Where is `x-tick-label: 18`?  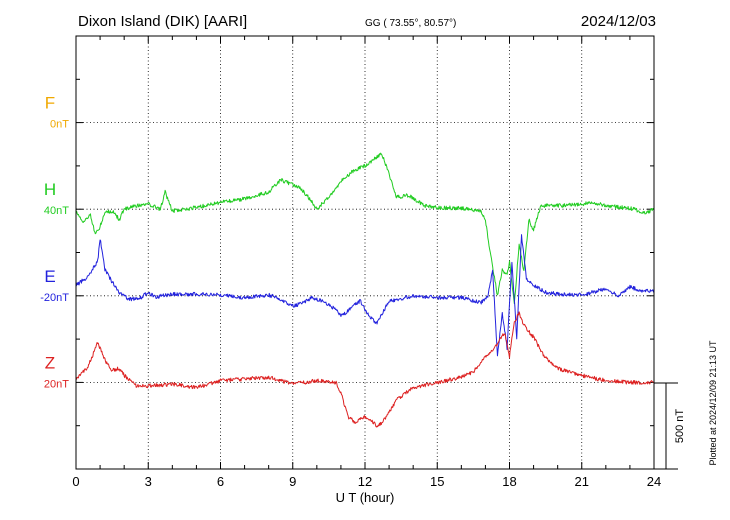
x-tick-label: 18 is located at coordinates (509, 481).